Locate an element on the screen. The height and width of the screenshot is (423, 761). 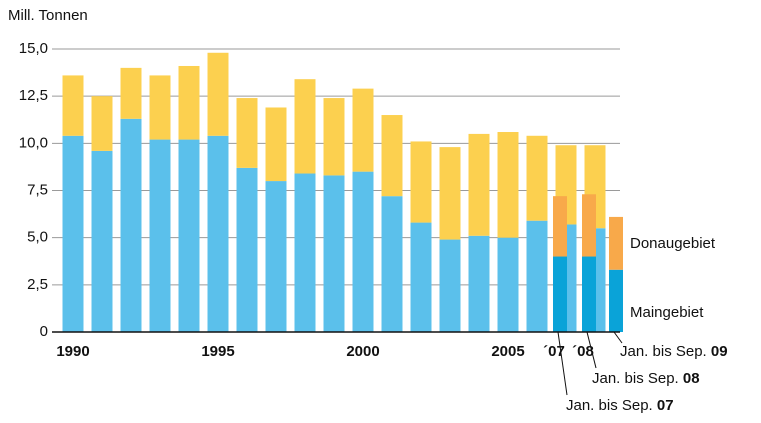
y-tick-label: 10,0 is located at coordinates (33, 142).